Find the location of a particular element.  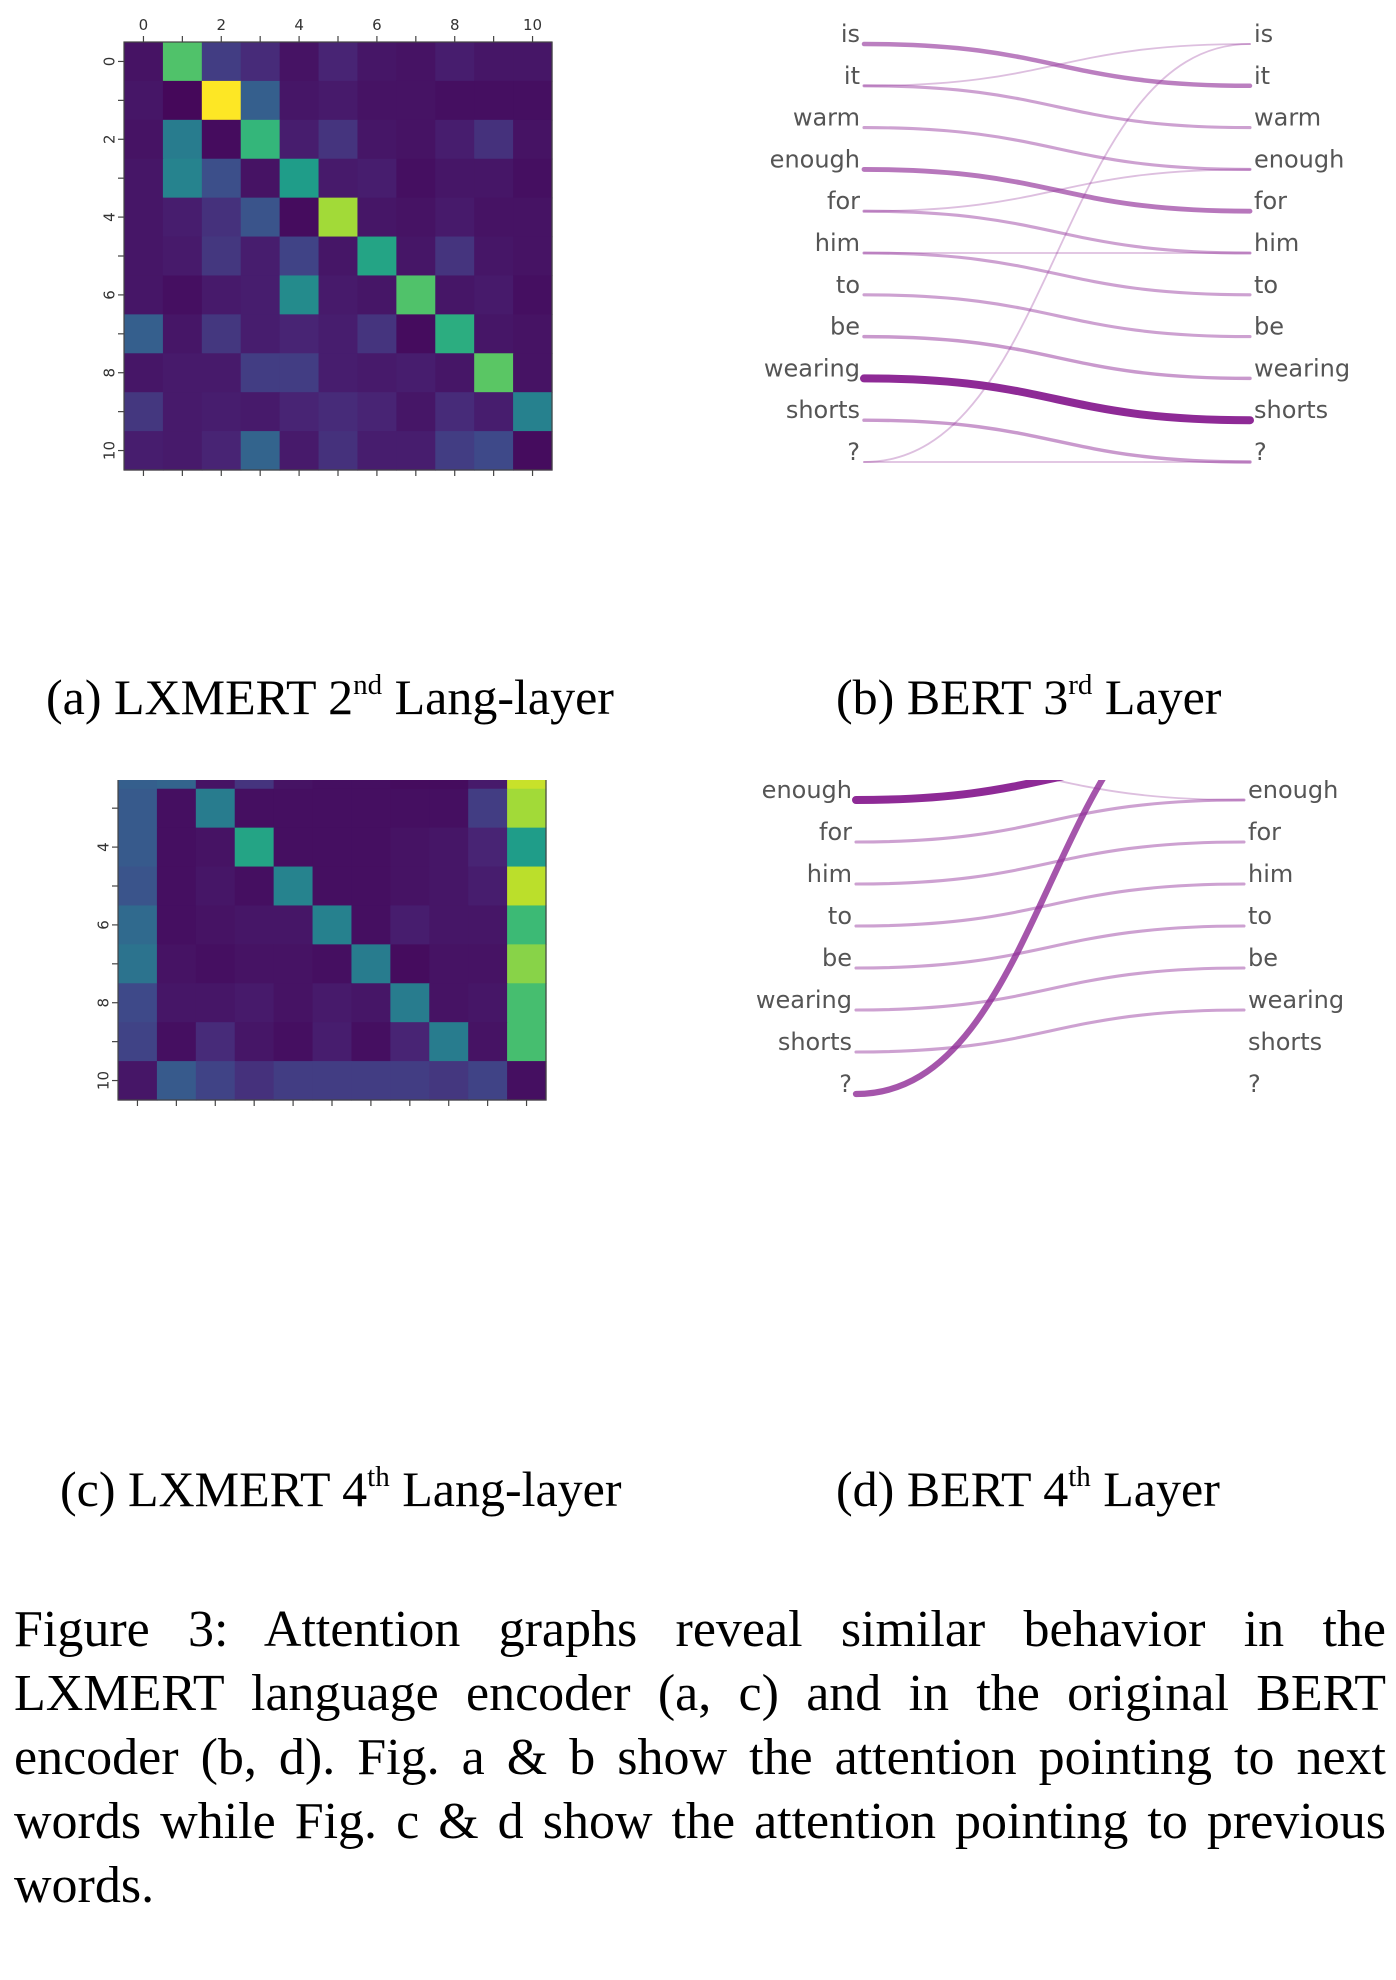

heatmap-cell-r10-c2 is located at coordinates (215, 1081).